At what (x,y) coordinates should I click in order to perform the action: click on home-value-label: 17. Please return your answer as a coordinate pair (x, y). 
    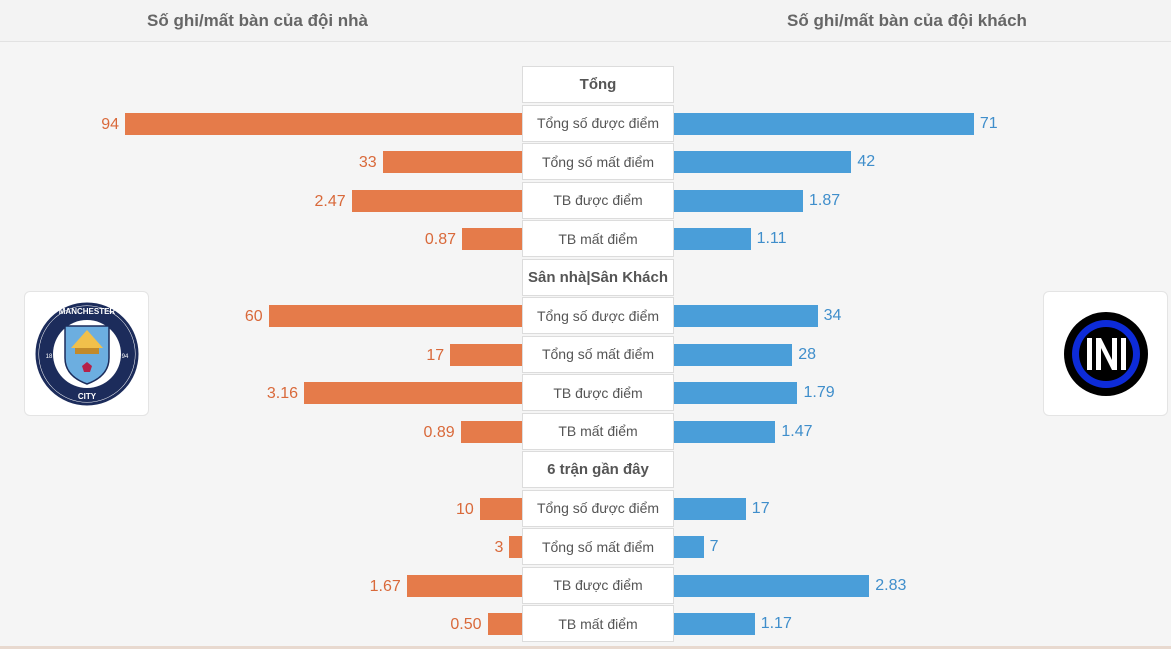
    Looking at the image, I should click on (435, 355).